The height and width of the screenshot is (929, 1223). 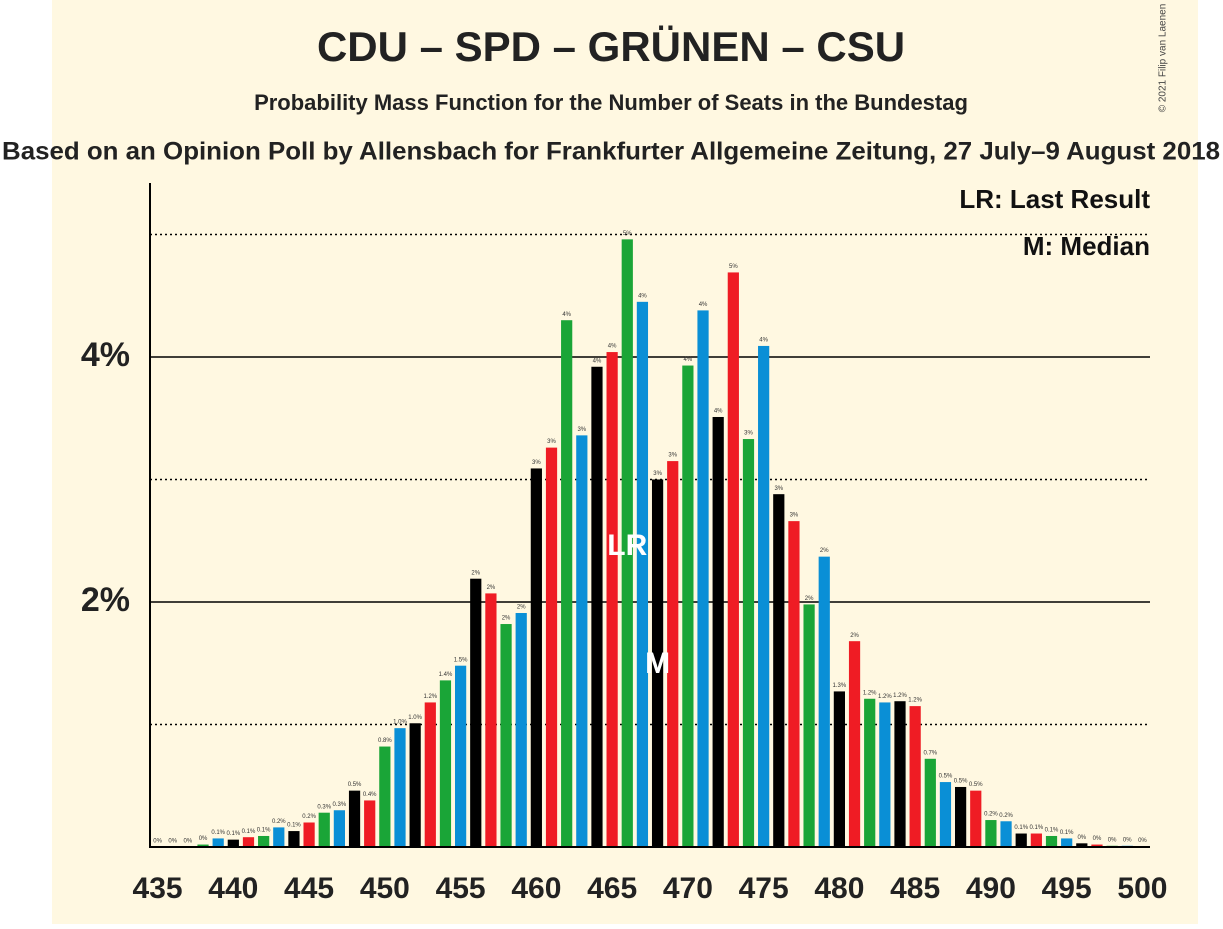 What do you see at coordinates (415, 718) in the screenshot?
I see `value-label: 1.0%` at bounding box center [415, 718].